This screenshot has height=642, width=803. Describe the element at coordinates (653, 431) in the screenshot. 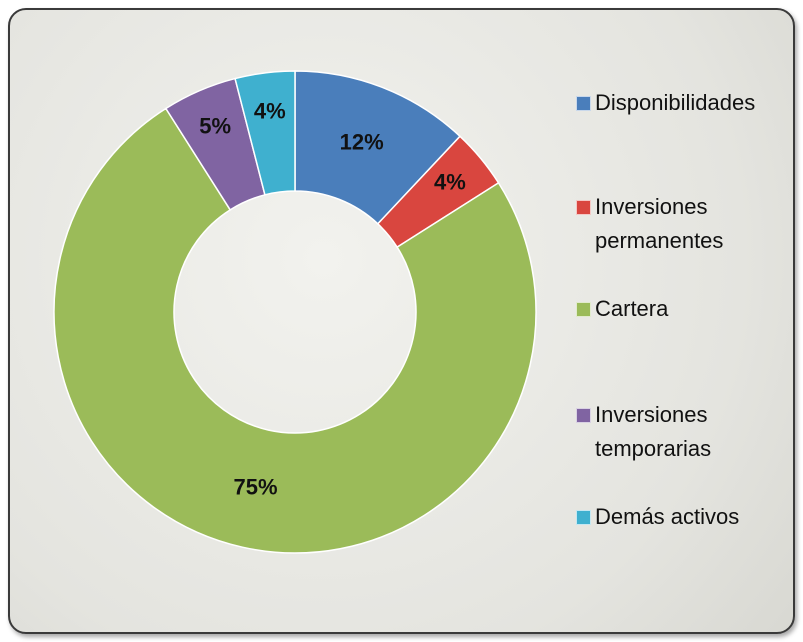

I see `legend-label: Inversiones temporarias` at that location.